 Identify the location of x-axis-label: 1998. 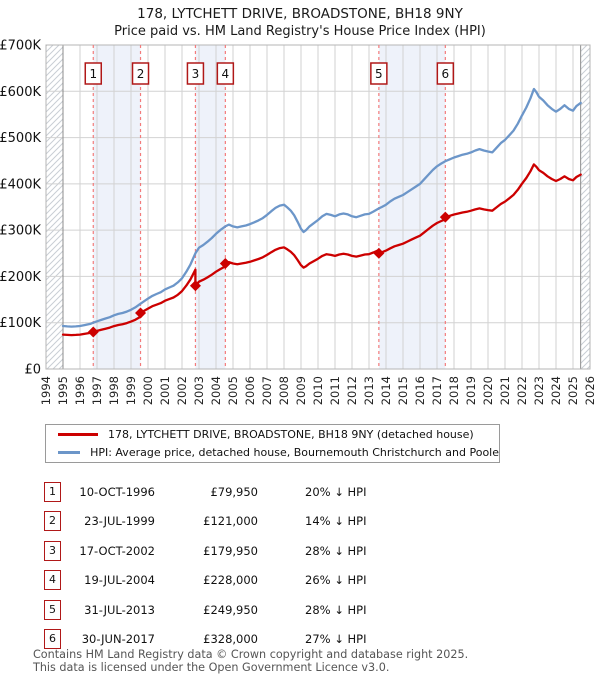
(114, 390).